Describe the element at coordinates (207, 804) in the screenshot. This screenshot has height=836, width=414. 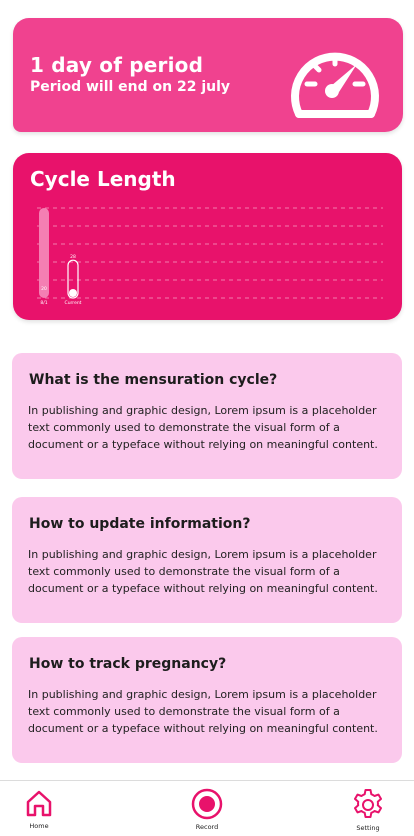
I see `record-icon` at that location.